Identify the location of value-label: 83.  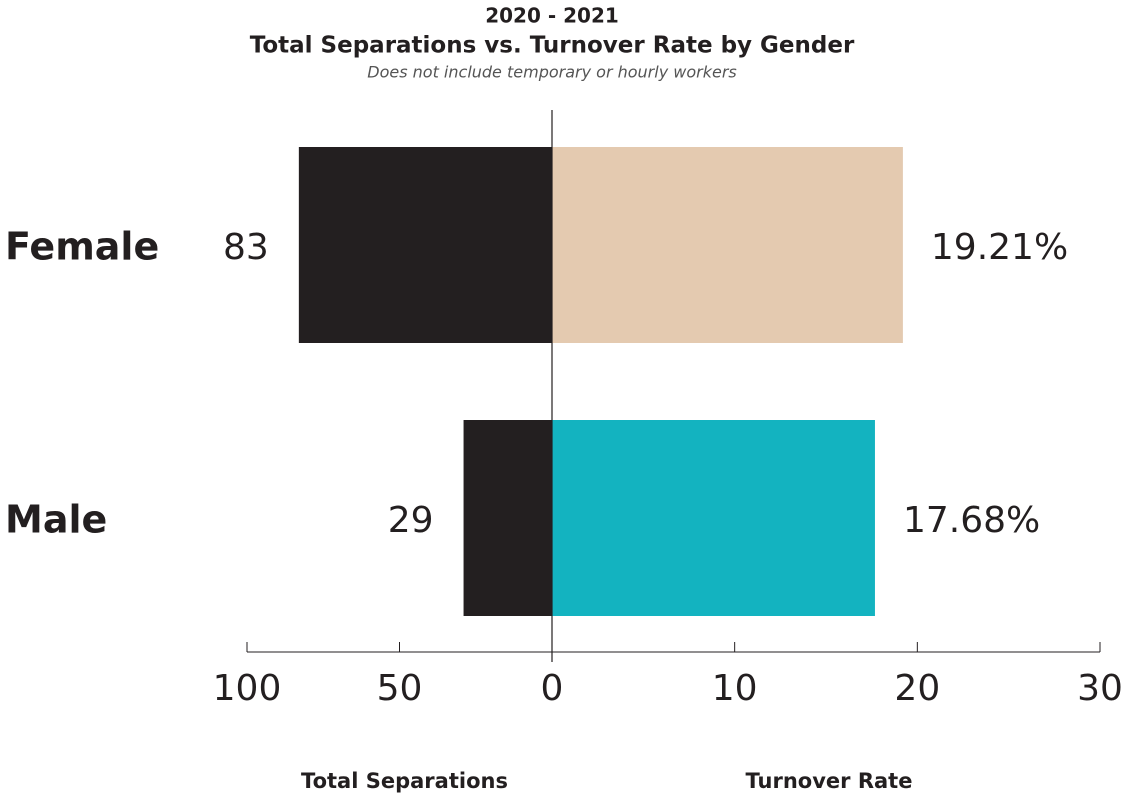
(246, 247).